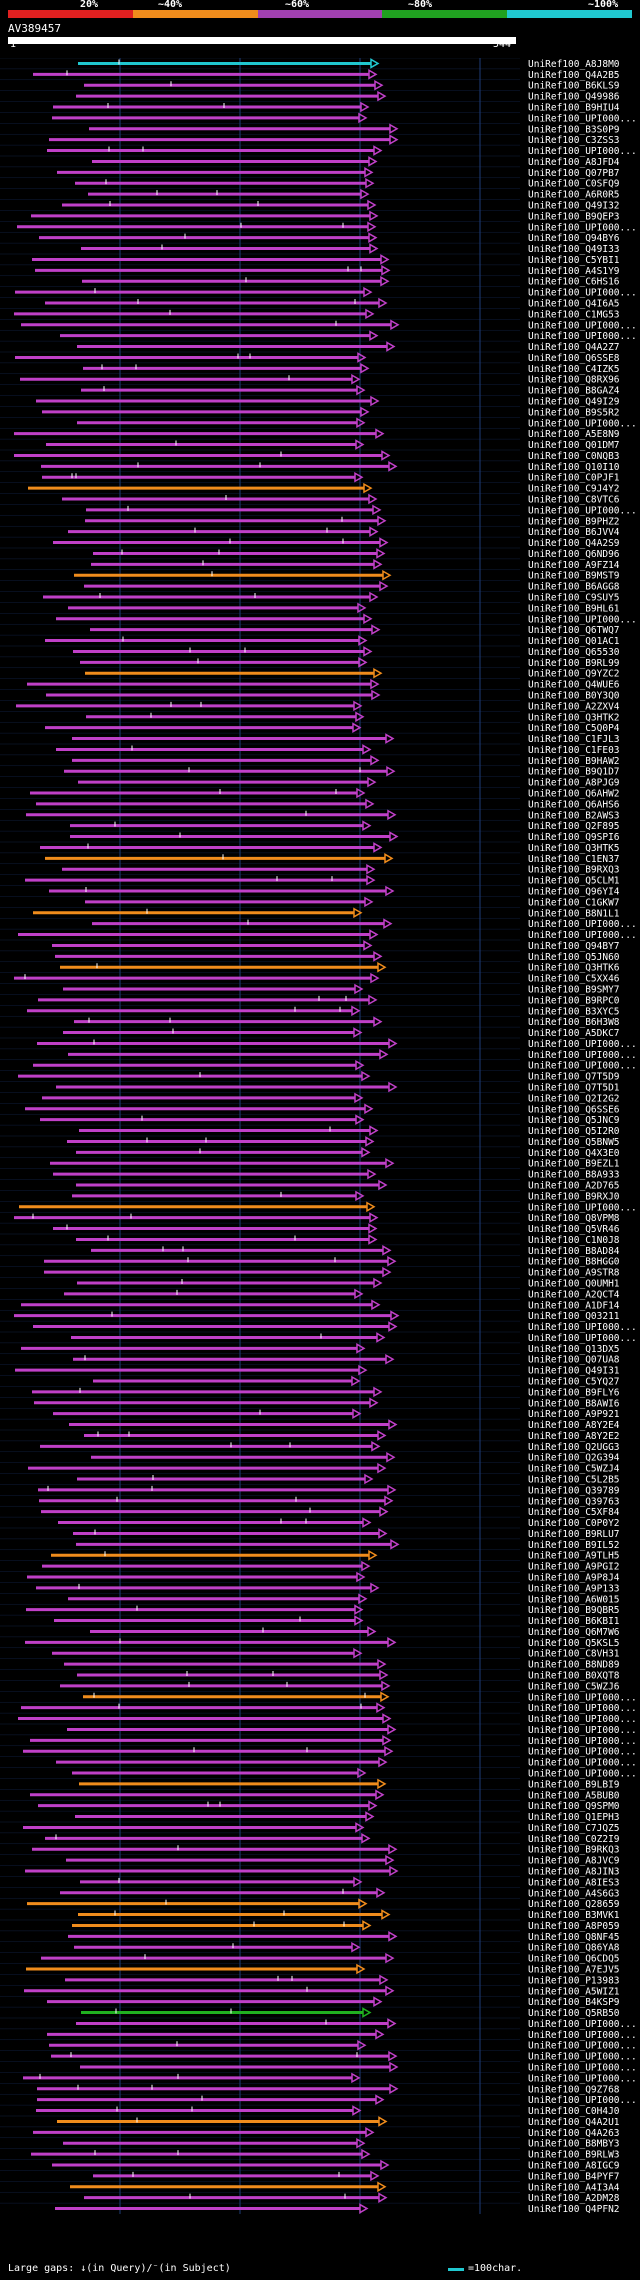  I want to click on hit-label: UniRef100_Q5VR46, so click(574, 1229).